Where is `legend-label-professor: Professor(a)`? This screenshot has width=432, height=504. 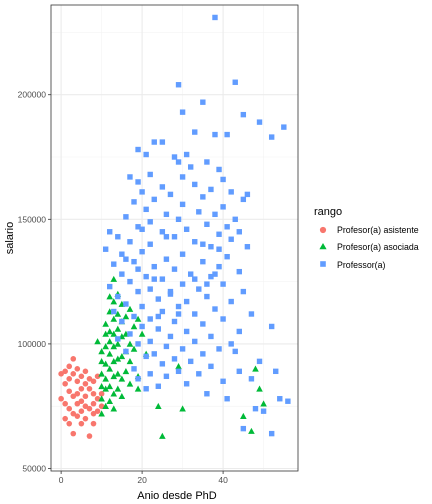 legend-label-professor: Professor(a) is located at coordinates (361, 265).